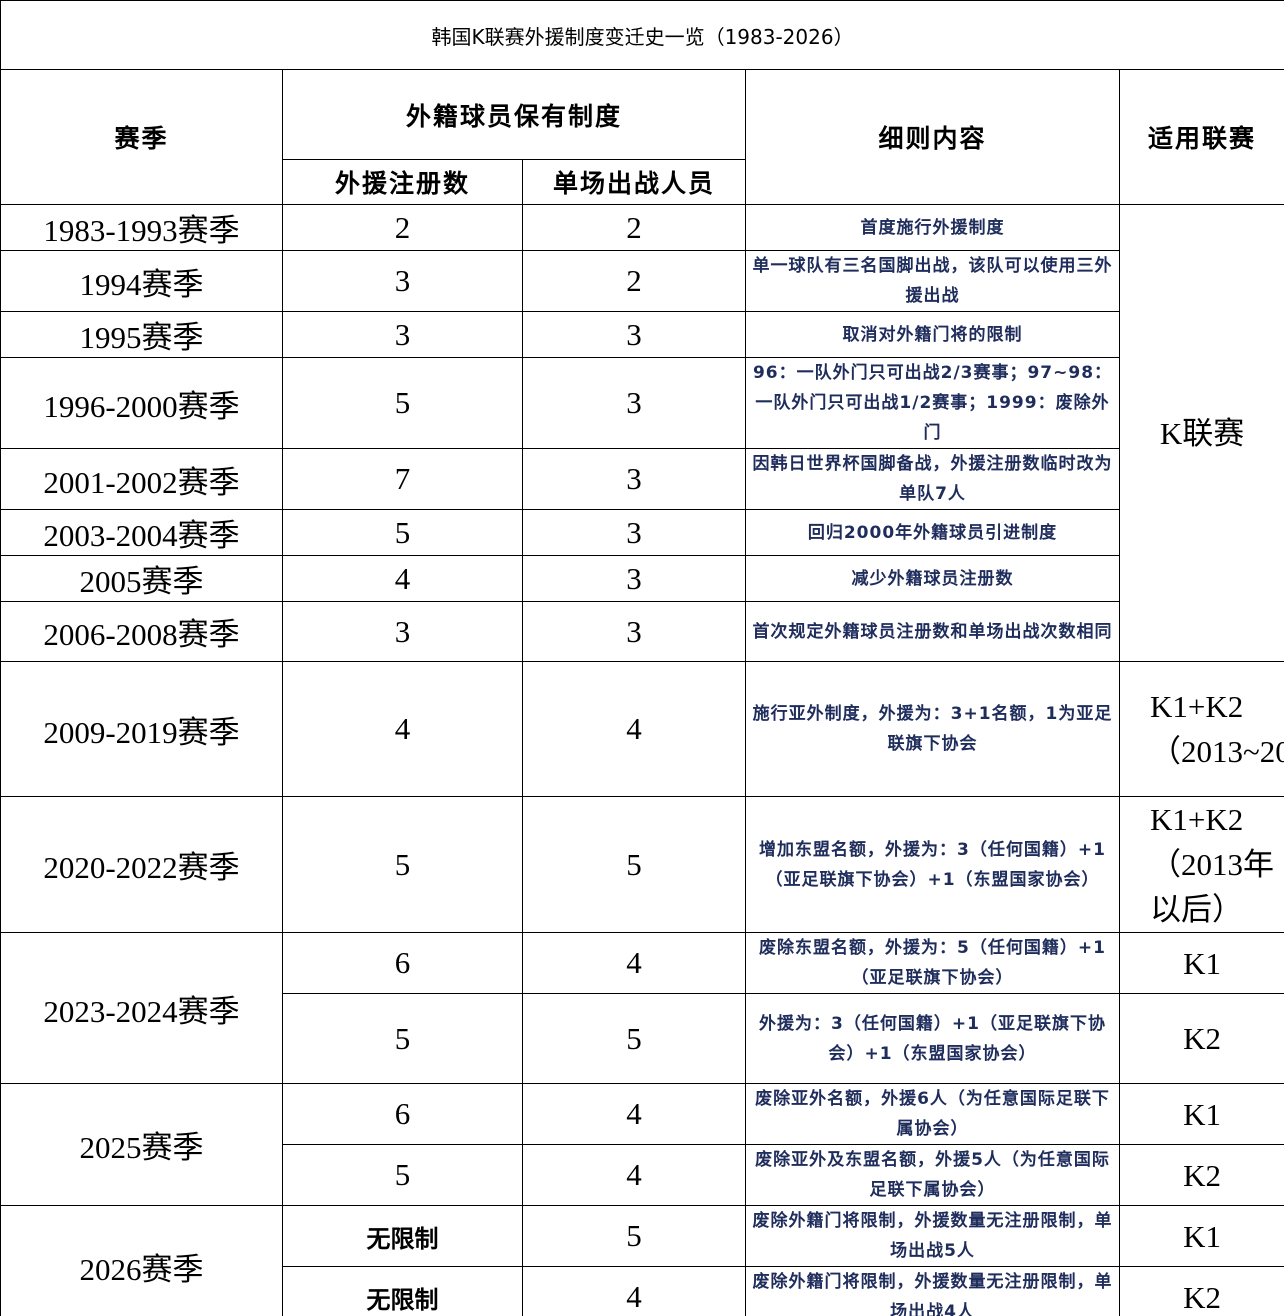 The width and height of the screenshot is (1284, 1316). Describe the element at coordinates (141, 137) in the screenshot. I see `header-season: 赛季` at that location.